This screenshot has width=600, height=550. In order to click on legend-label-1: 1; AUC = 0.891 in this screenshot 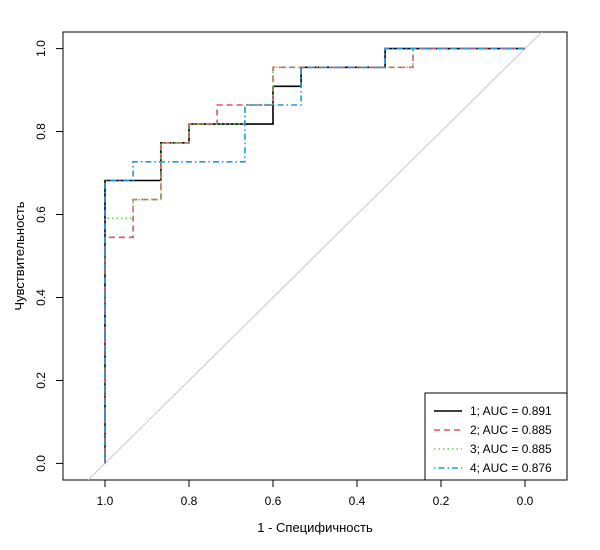, I will do `click(511, 411)`.